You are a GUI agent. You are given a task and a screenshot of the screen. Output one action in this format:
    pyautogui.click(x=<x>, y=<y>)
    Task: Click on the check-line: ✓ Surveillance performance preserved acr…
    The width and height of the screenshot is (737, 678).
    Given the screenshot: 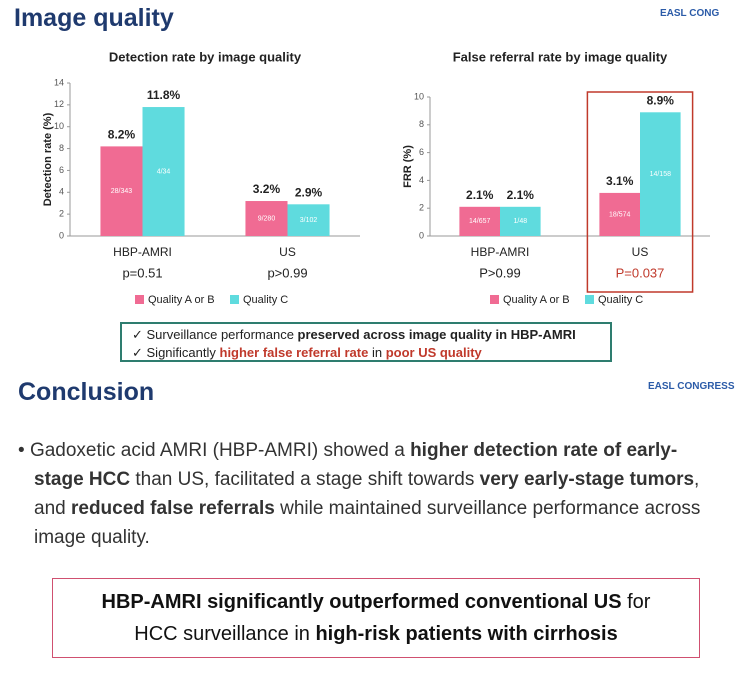 What is the action you would take?
    pyautogui.click(x=371, y=335)
    